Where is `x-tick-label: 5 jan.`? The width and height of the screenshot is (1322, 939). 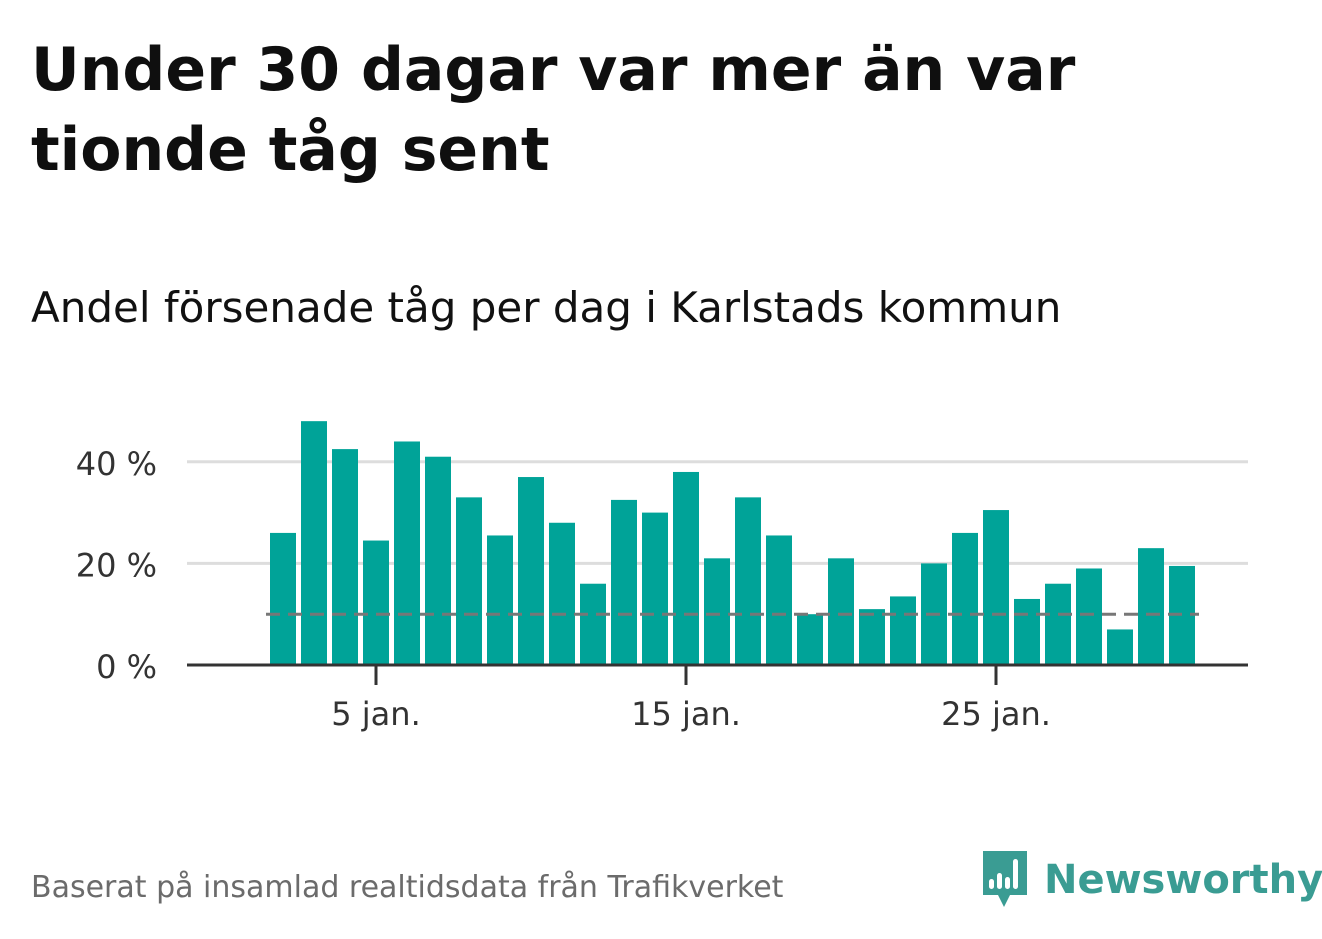 x-tick-label: 5 jan. is located at coordinates (375, 714).